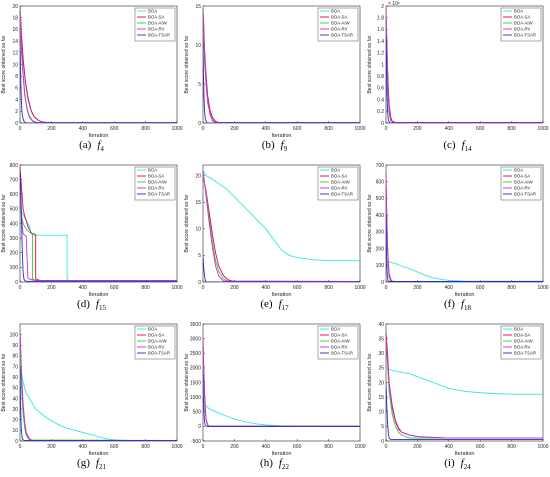 This screenshot has height=477, width=550. What do you see at coordinates (380, 112) in the screenshot?
I see `y-tick-label: 0.2` at bounding box center [380, 112].